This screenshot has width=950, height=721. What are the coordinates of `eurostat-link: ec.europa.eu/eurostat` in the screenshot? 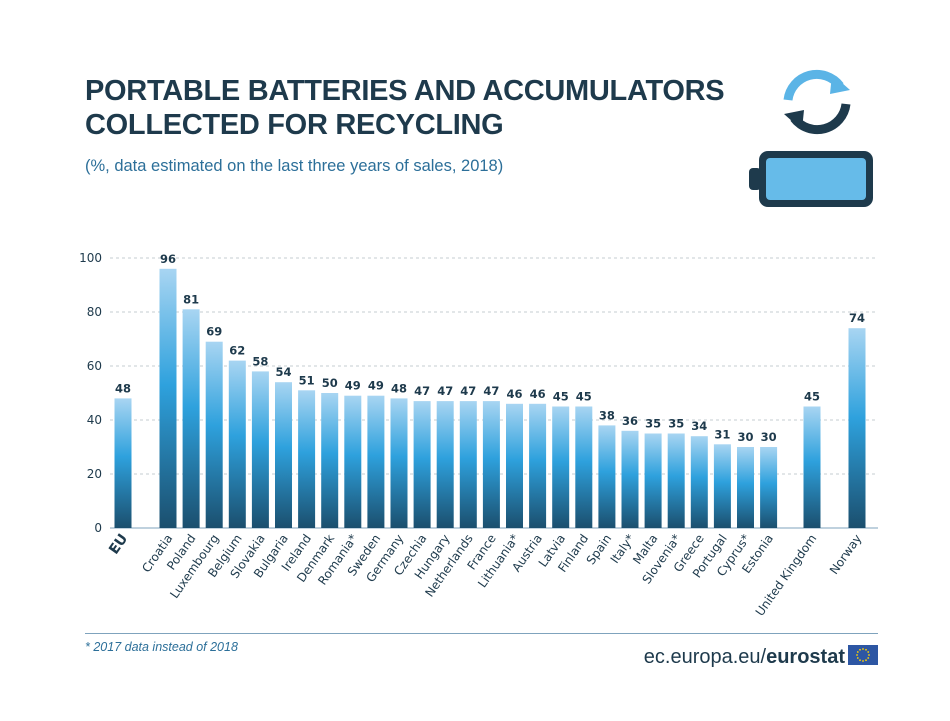 It's located at (744, 657).